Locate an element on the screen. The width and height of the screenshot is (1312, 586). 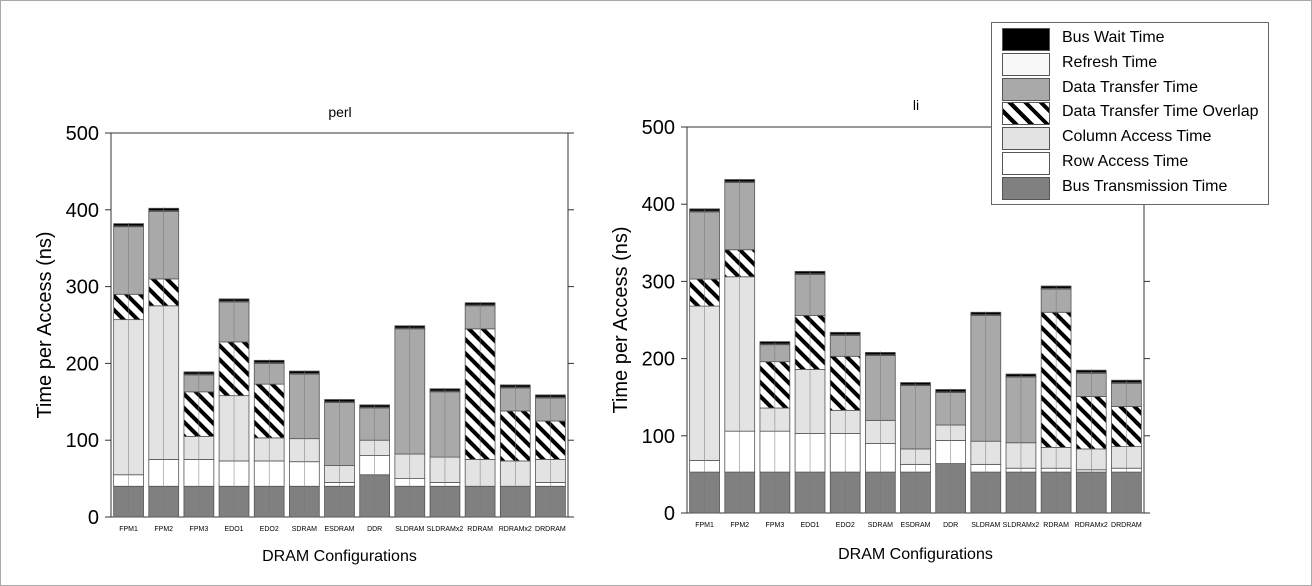
chart-title: perl is located at coordinates (339, 112).